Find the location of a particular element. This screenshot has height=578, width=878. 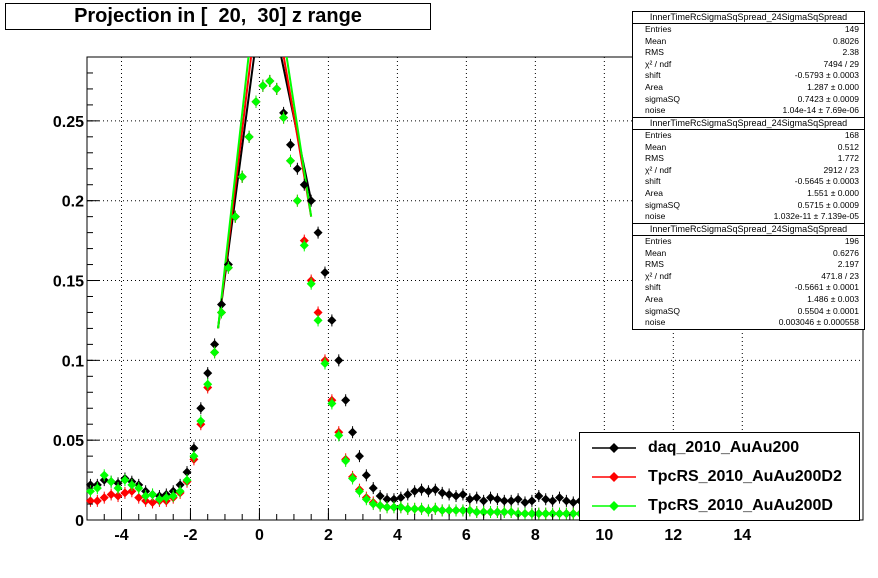

stats-row: Area 1.287 ± 0.000 is located at coordinates (748, 88).